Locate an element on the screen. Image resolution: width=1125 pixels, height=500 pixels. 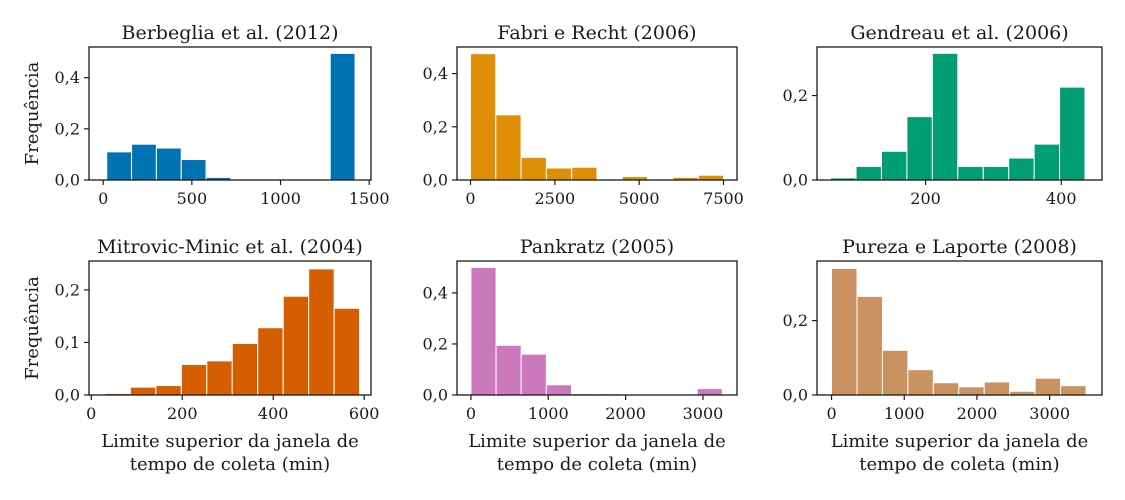
subplot-title: Mitrovic-Minic et al. (2004) is located at coordinates (230, 247).